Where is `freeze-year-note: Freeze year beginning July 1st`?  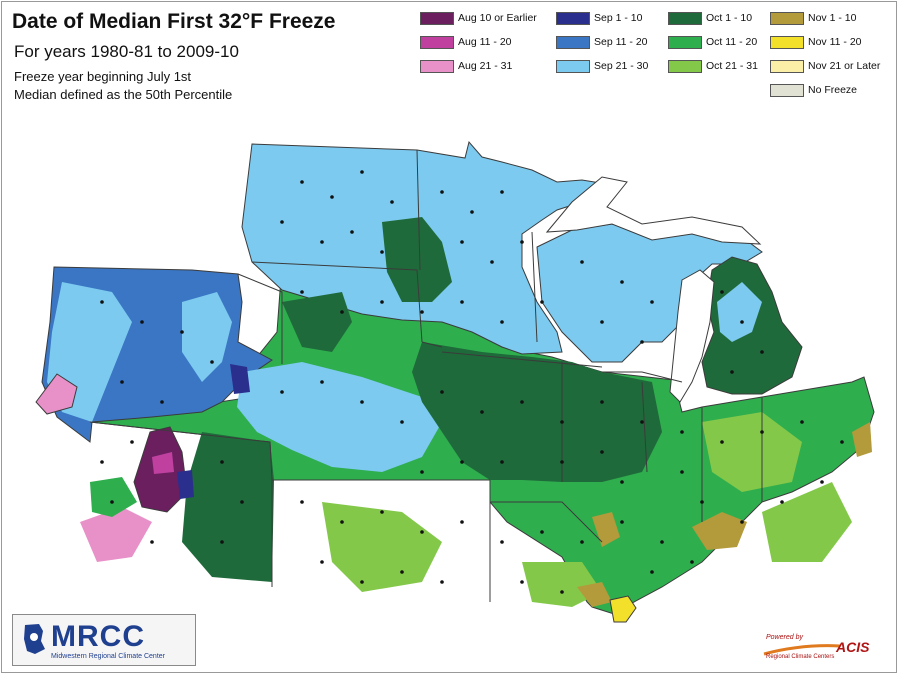 freeze-year-note: Freeze year beginning July 1st is located at coordinates (103, 76).